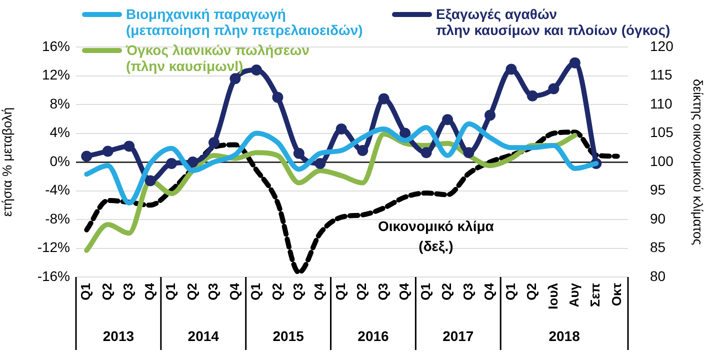  Describe the element at coordinates (218, 58) in the screenshot. I see `legend-label: Όγκος λιανικών πωλήσεων (πλην καυσίμωνl)` at that location.